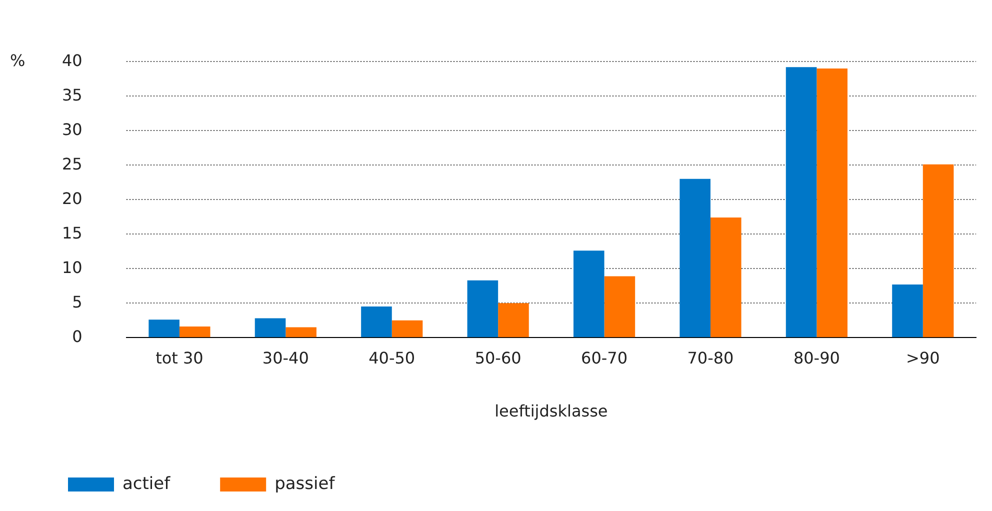 This screenshot has width=992, height=511. Describe the element at coordinates (72, 198) in the screenshot. I see `y-tick-label: 20` at that location.